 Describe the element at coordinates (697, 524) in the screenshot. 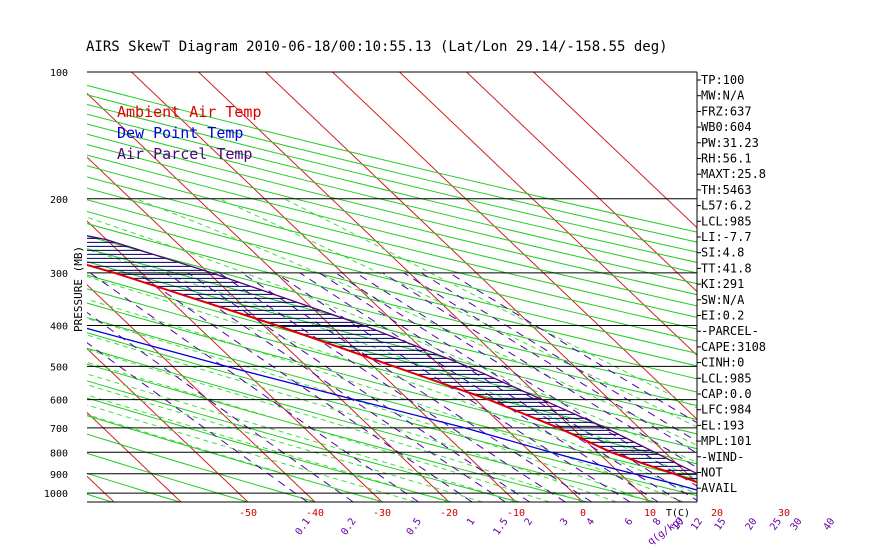

I see `mixing-ratio-tick-label: 12` at that location.